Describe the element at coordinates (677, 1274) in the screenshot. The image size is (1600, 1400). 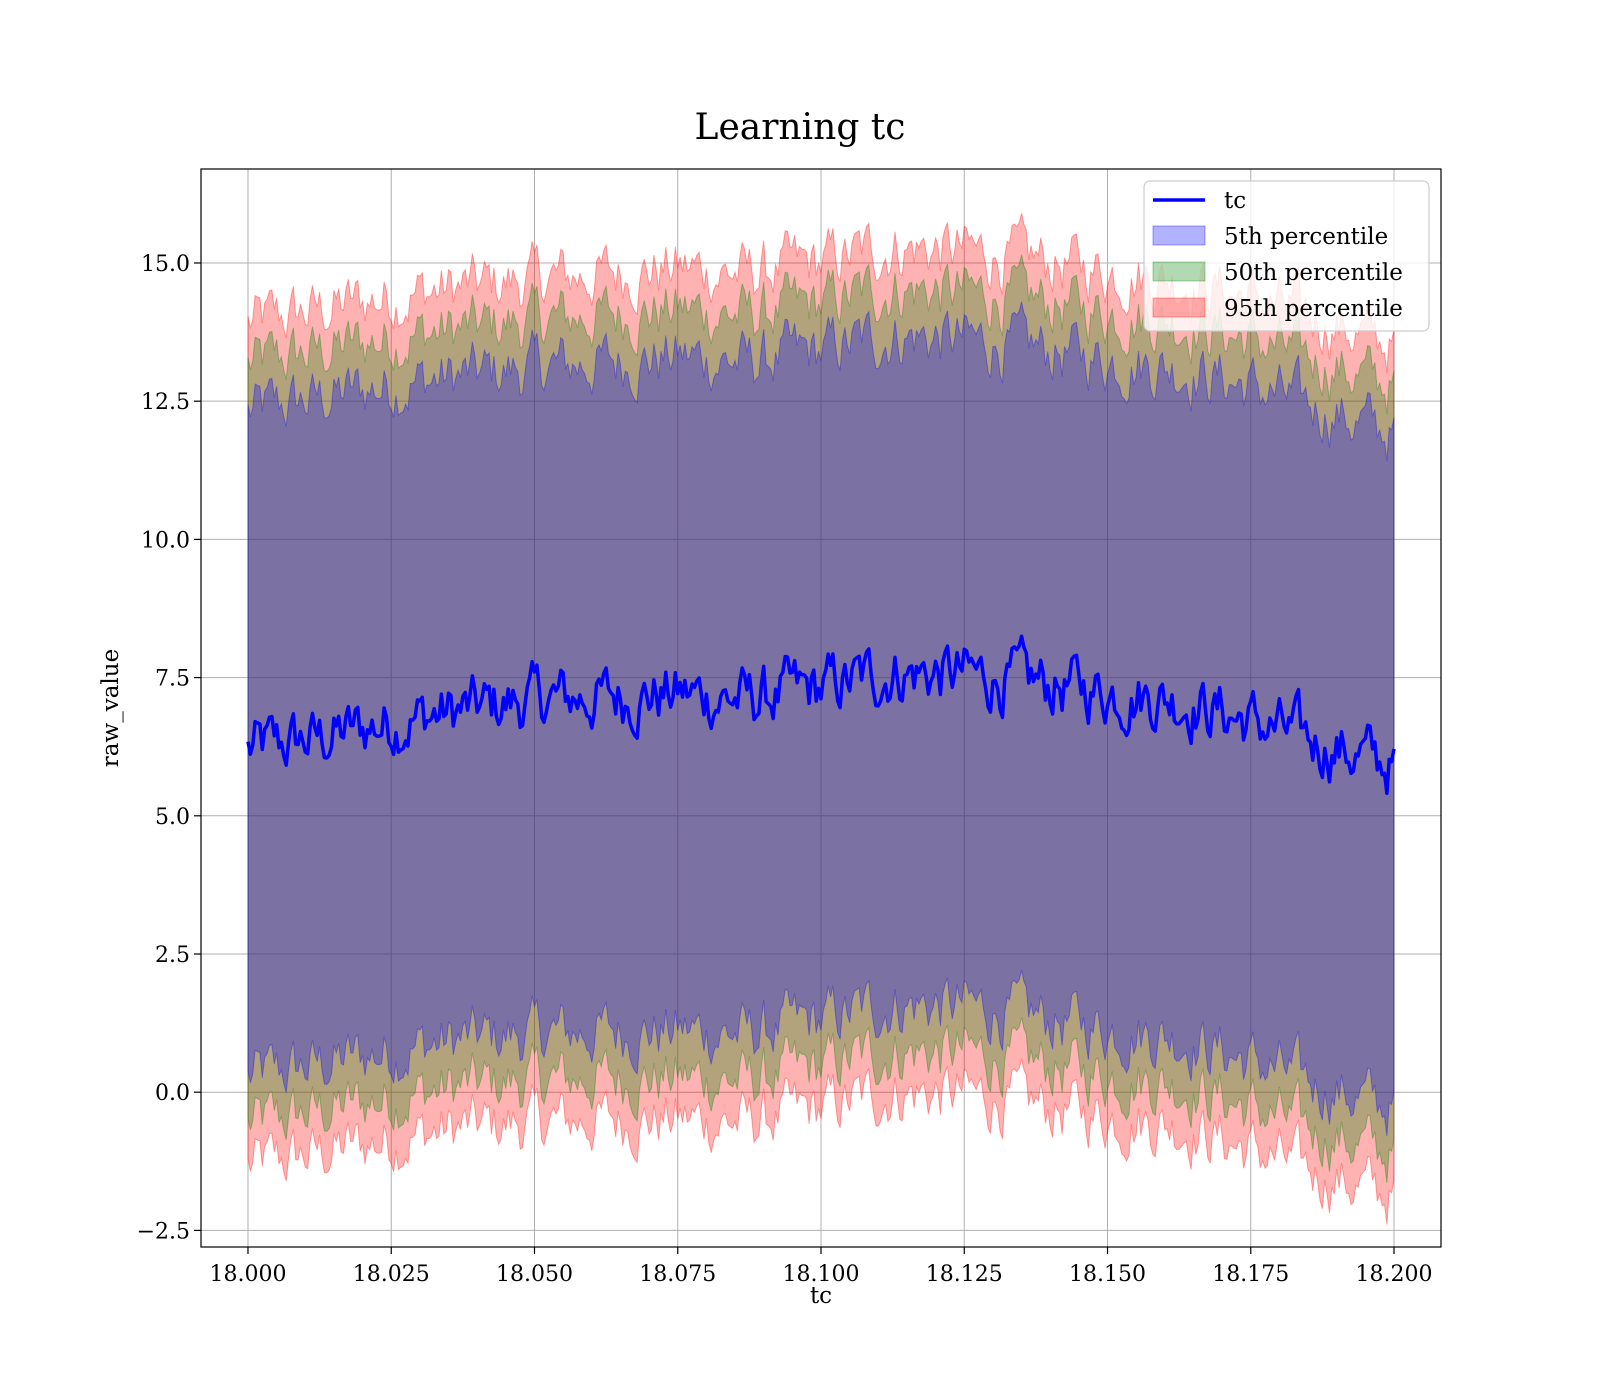
I see `x-tick-label: 18.075` at that location.